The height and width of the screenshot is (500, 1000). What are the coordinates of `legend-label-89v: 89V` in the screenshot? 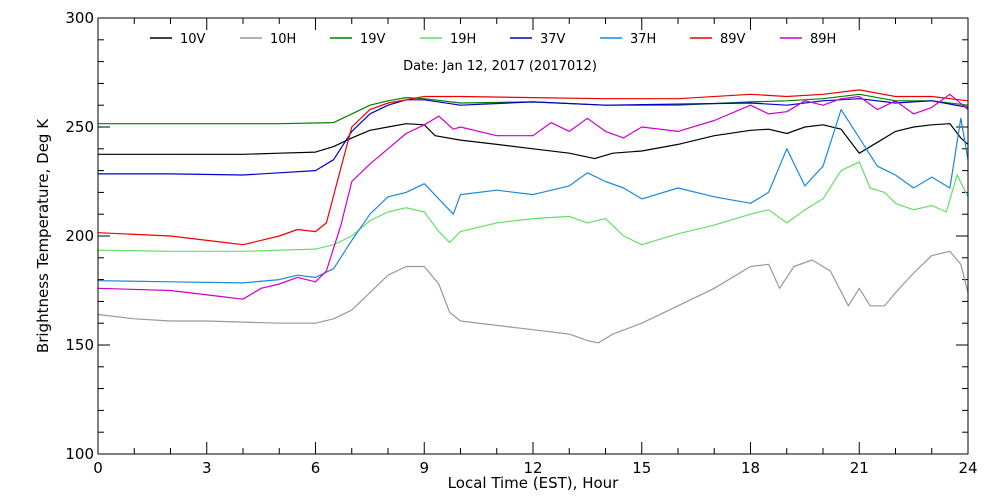 It's located at (733, 39).